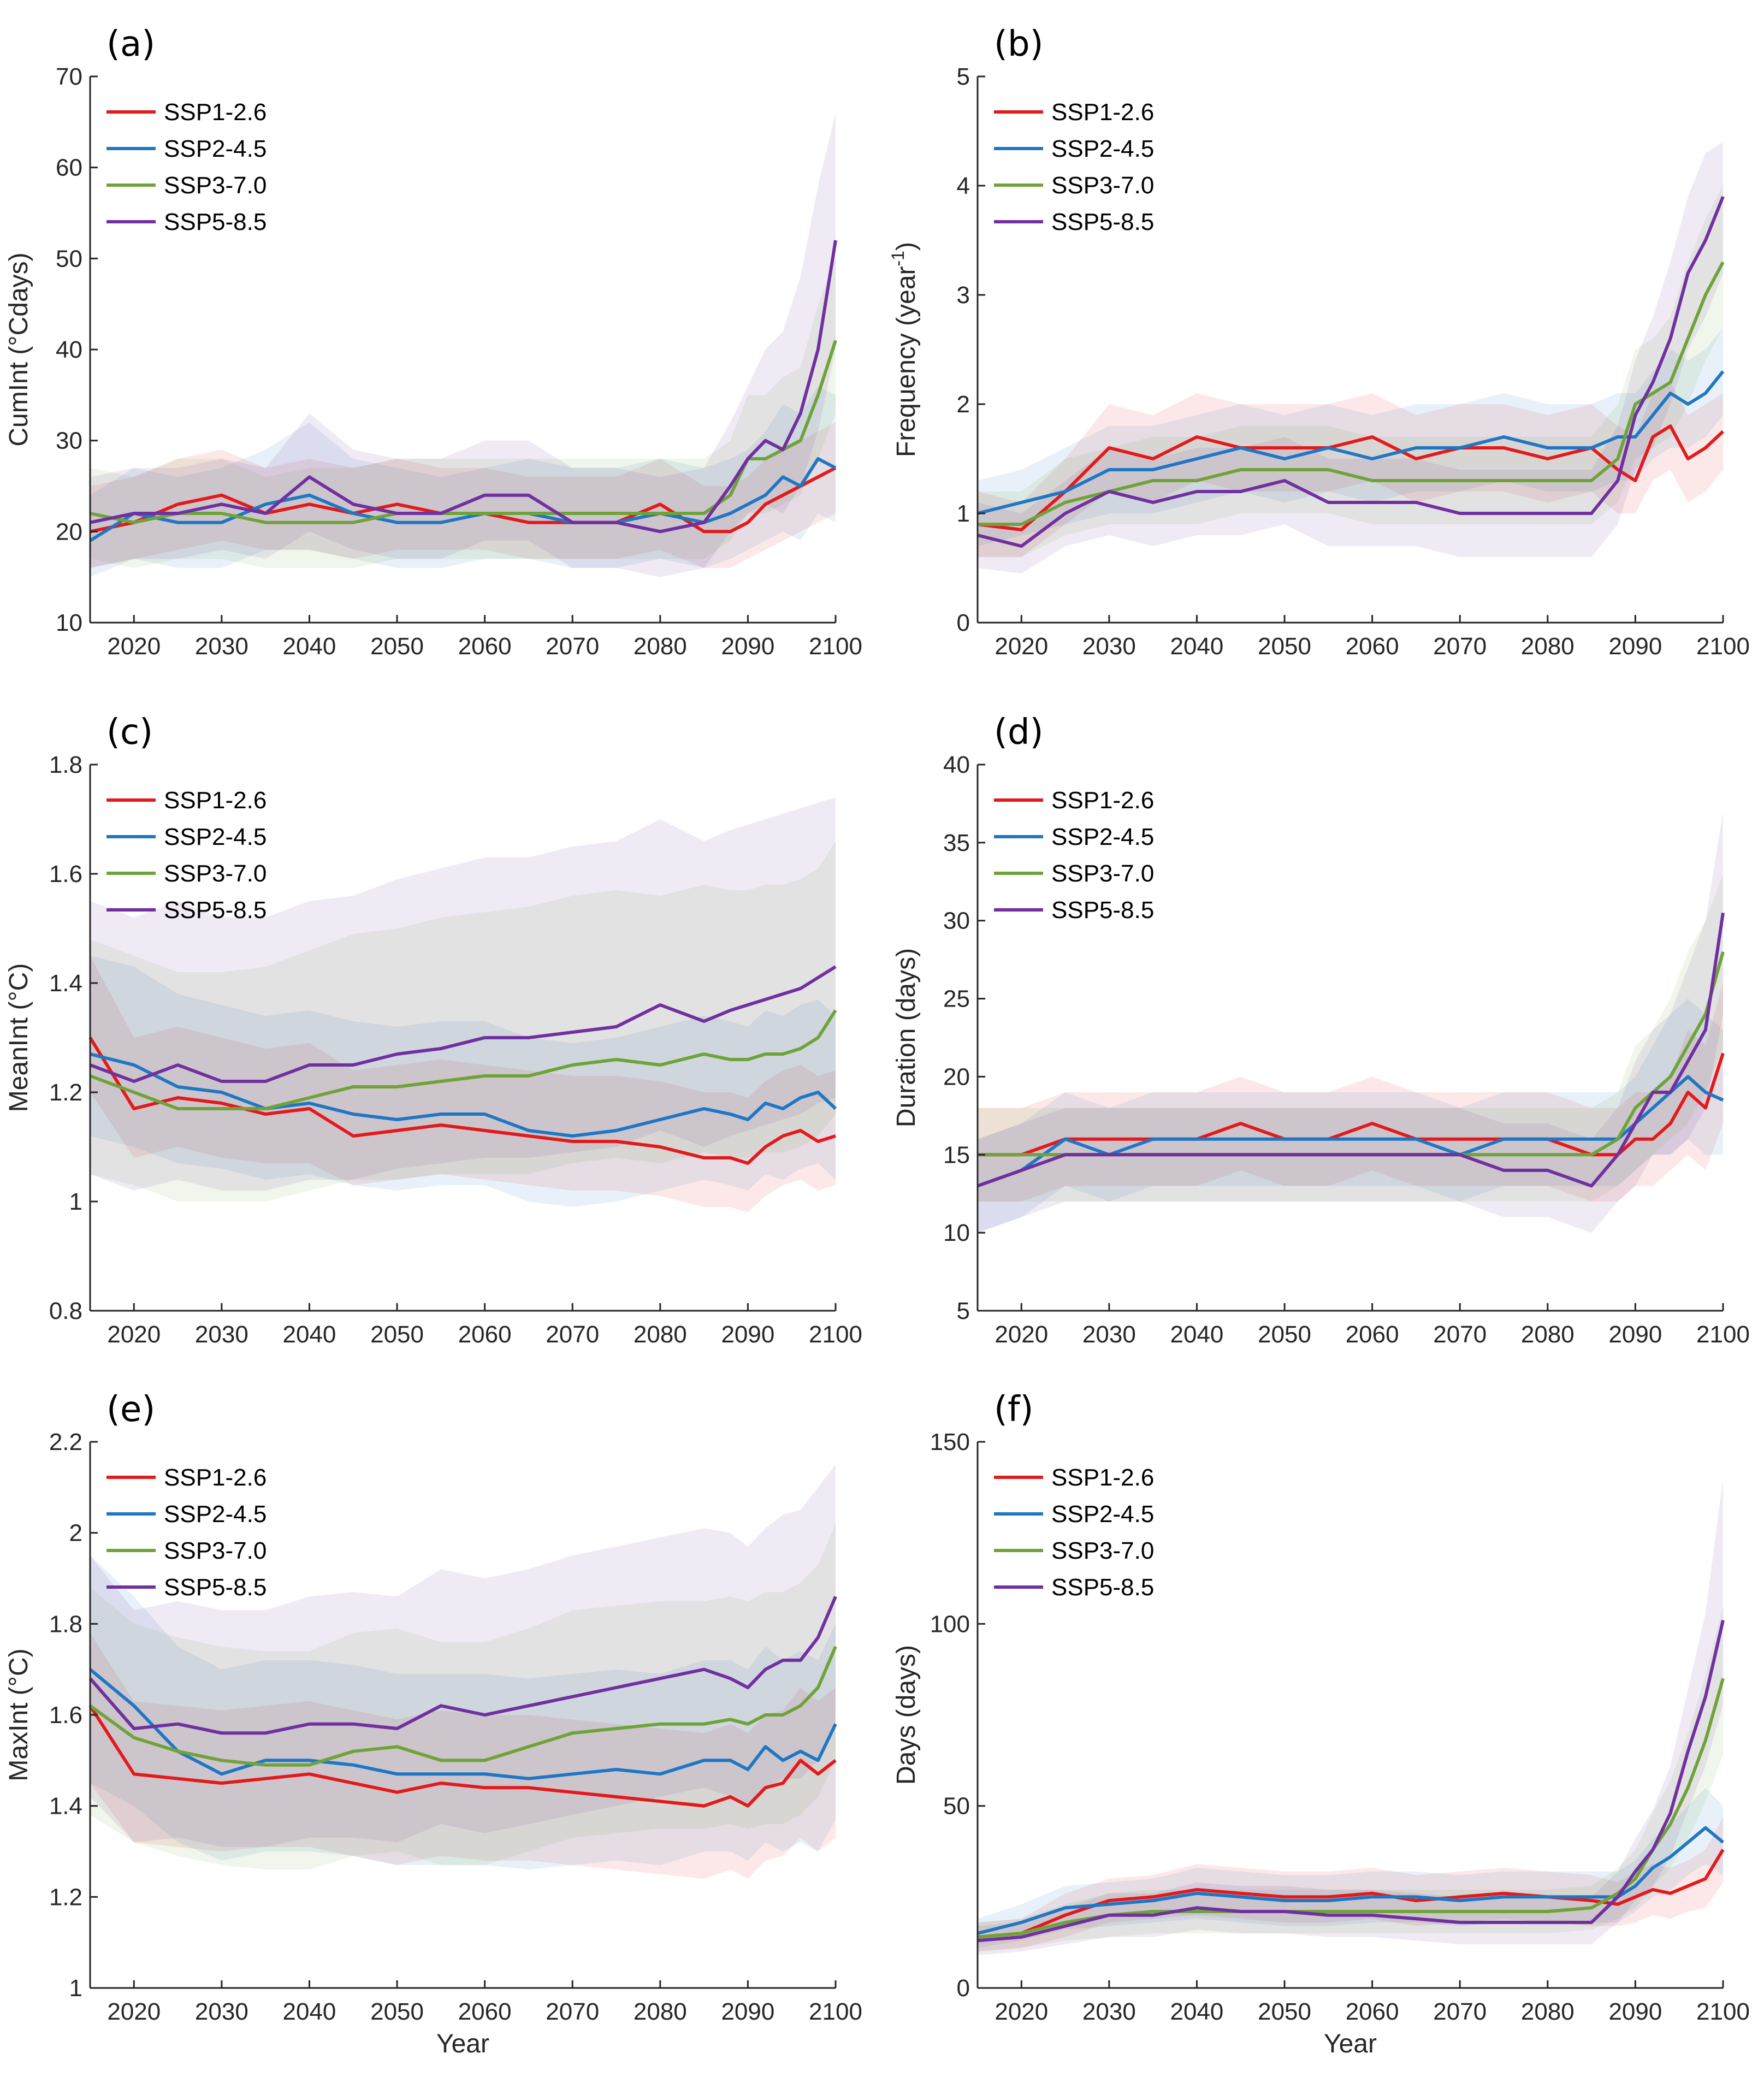 The height and width of the screenshot is (2095, 1764). Describe the element at coordinates (950, 1442) in the screenshot. I see `y-tick-label: 150` at that location.